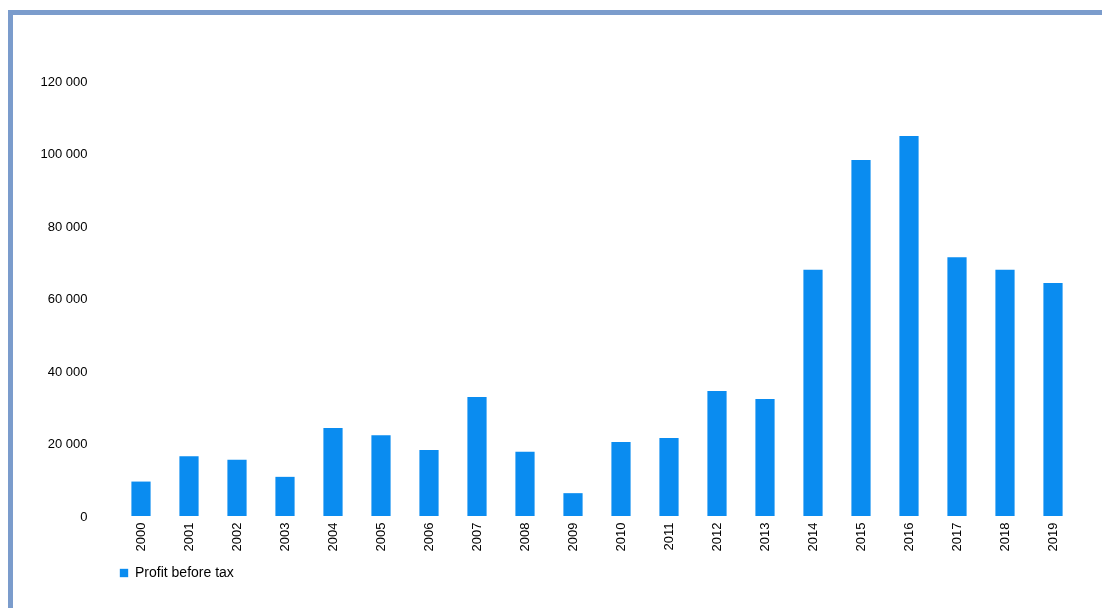 The image size is (1102, 608). What do you see at coordinates (140, 537) in the screenshot?
I see `x-tick-label: 2000` at bounding box center [140, 537].